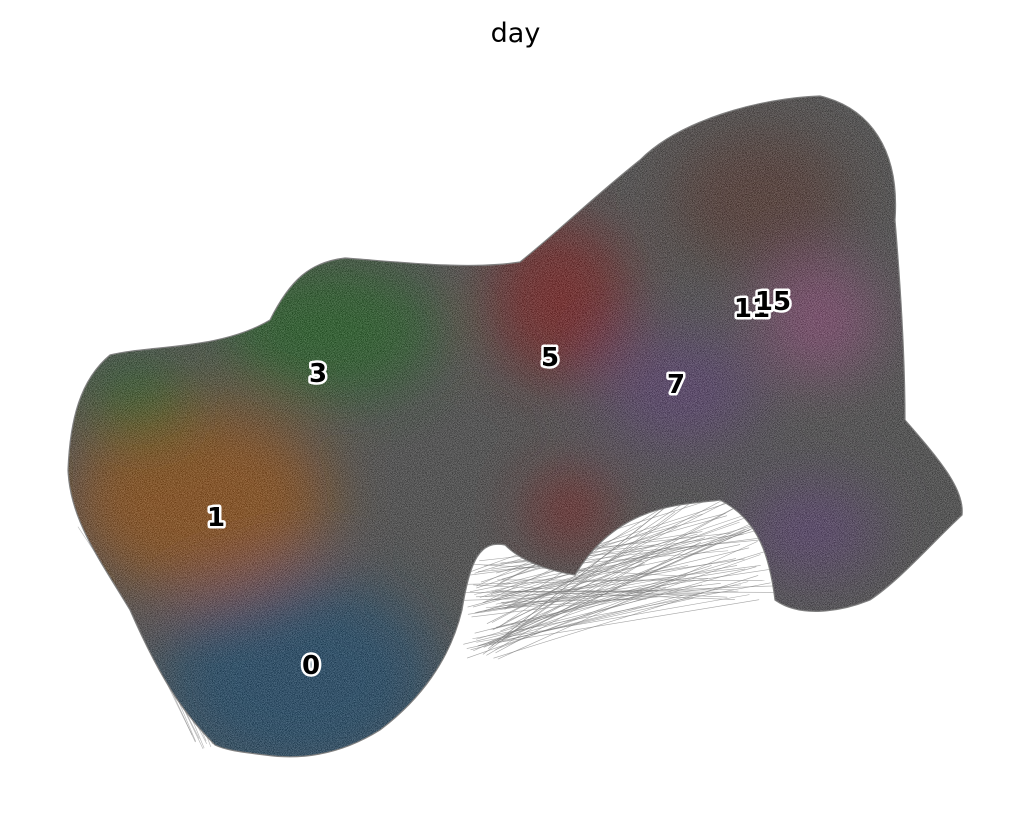 Image resolution: width=1031 pixels, height=817 pixels. What do you see at coordinates (216, 518) in the screenshot?
I see `cluster-label-1: 1` at bounding box center [216, 518].